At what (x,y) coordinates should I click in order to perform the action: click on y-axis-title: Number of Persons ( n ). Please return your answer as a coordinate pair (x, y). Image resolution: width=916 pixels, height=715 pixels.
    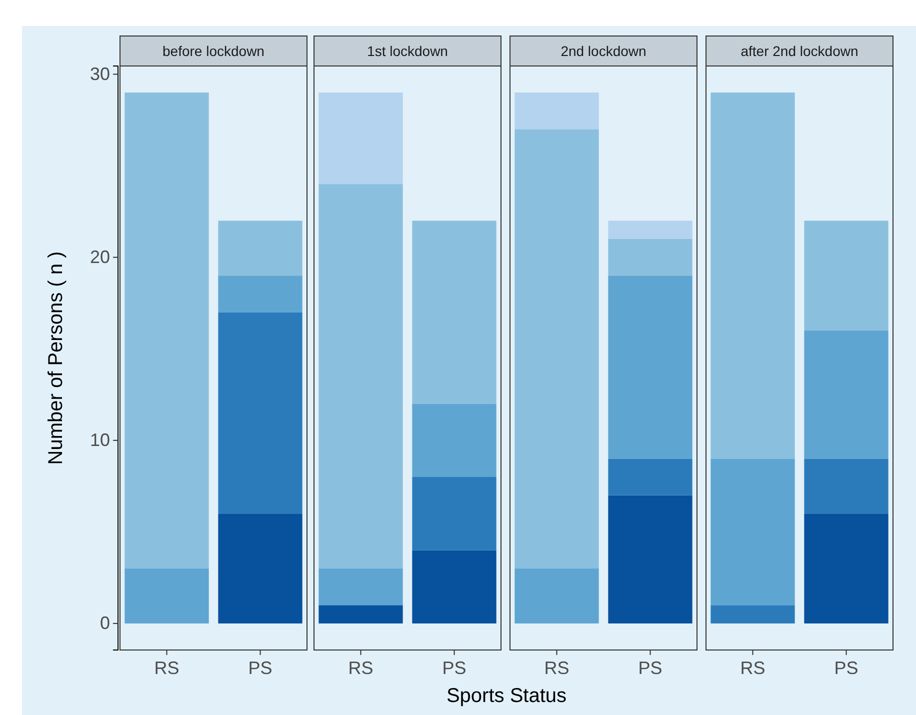
    Looking at the image, I should click on (56, 358).